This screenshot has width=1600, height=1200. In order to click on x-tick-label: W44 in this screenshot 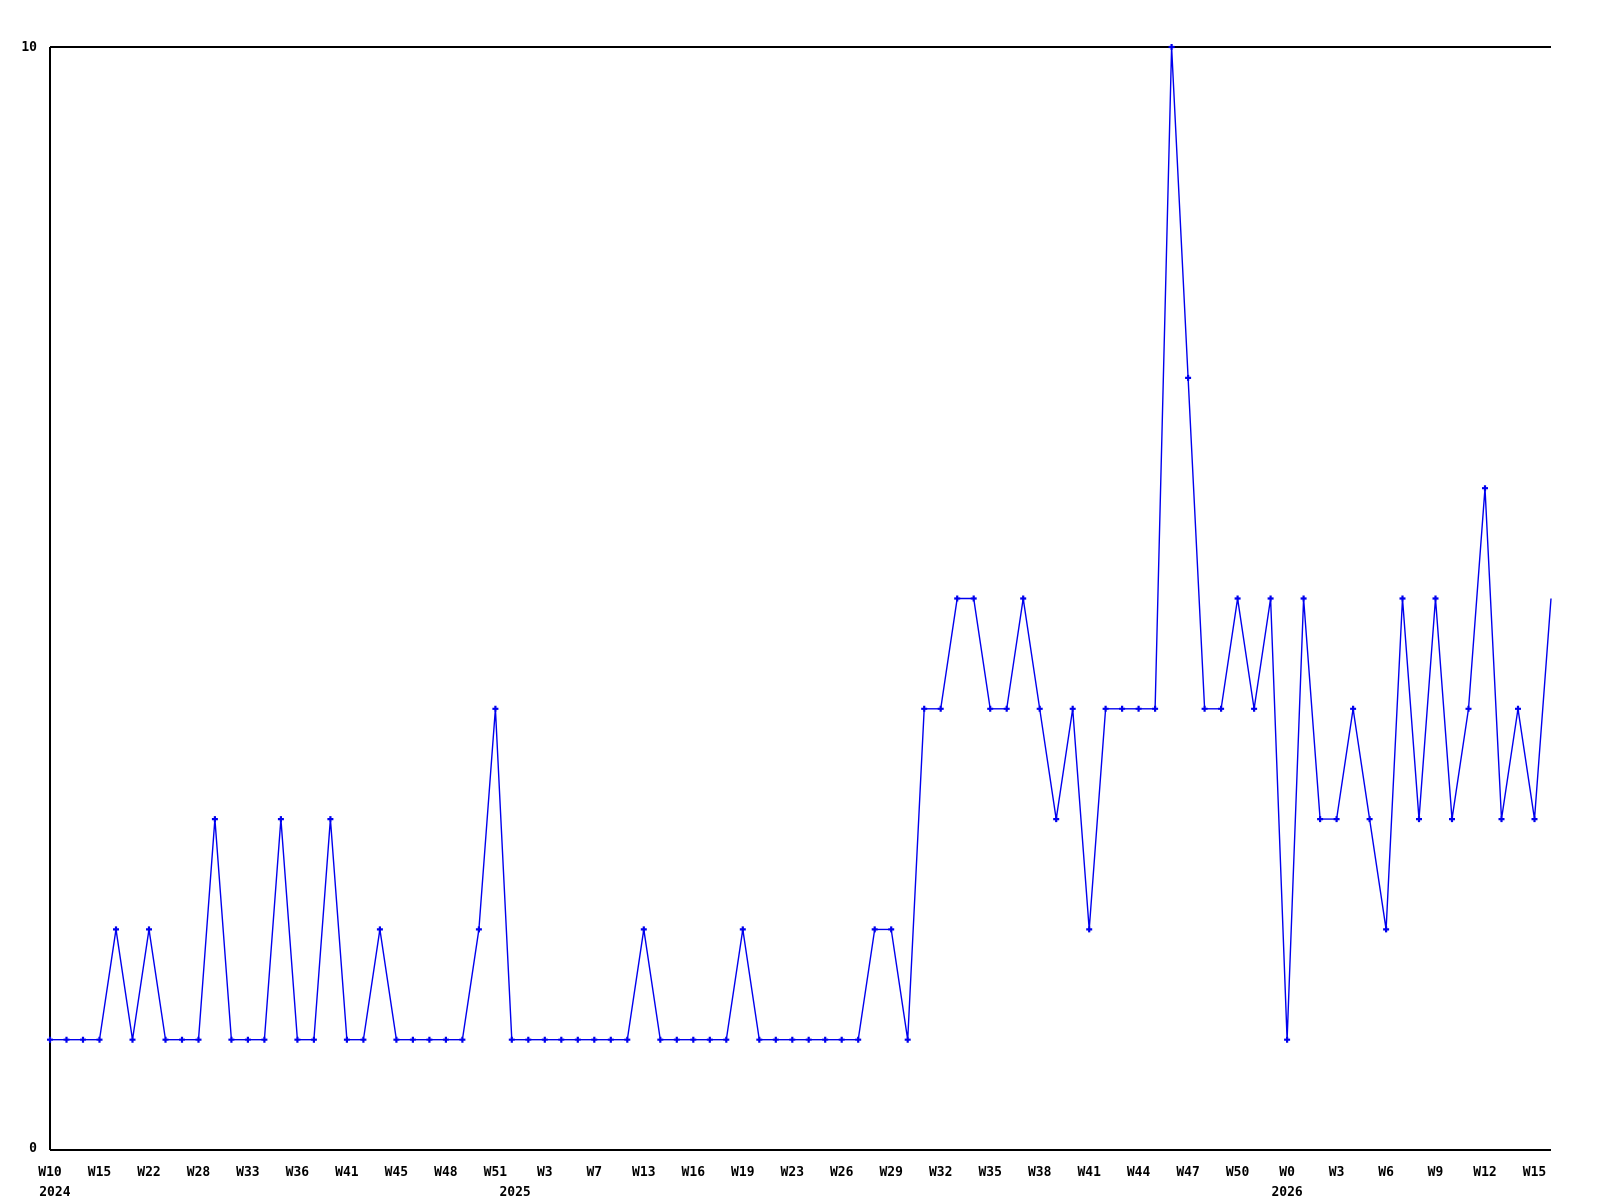, I will do `click(1139, 1172)`.